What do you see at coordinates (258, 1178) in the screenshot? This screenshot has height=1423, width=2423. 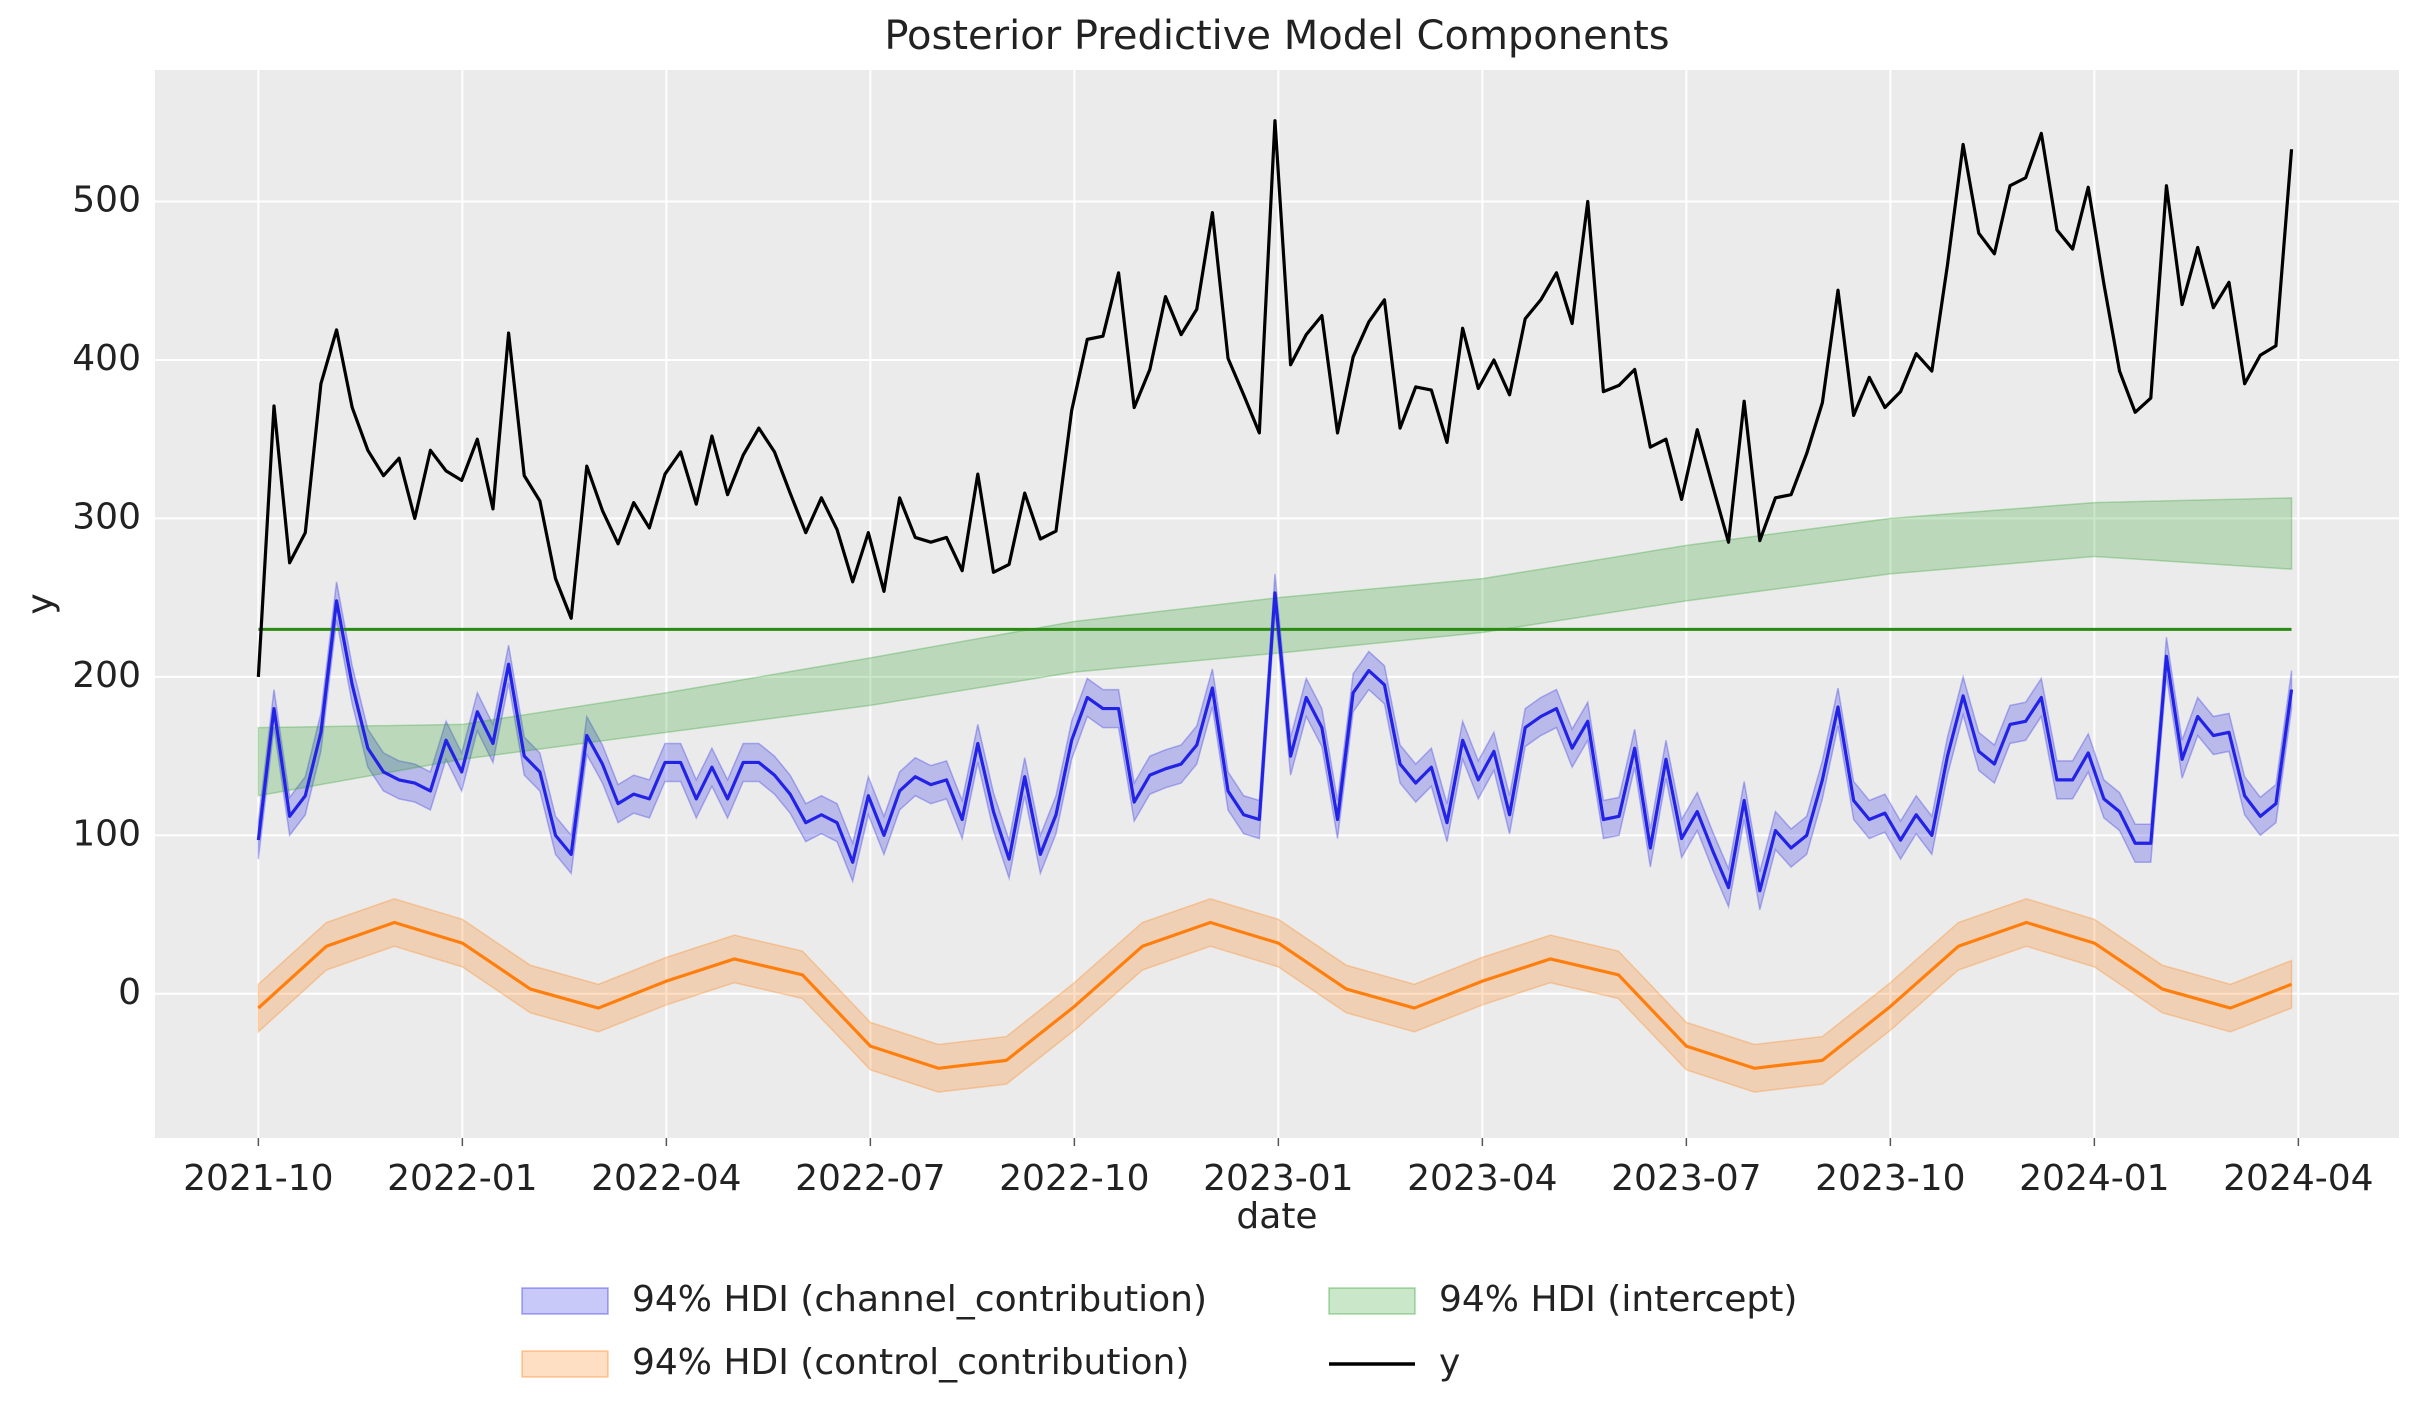 I see `x-tick-label: 2021-10` at bounding box center [258, 1178].